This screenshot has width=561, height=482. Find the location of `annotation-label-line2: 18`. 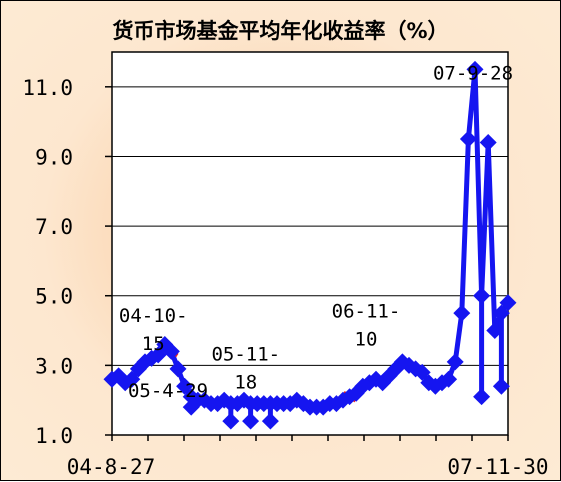

annotation-label-line2: 18 is located at coordinates (245, 383).